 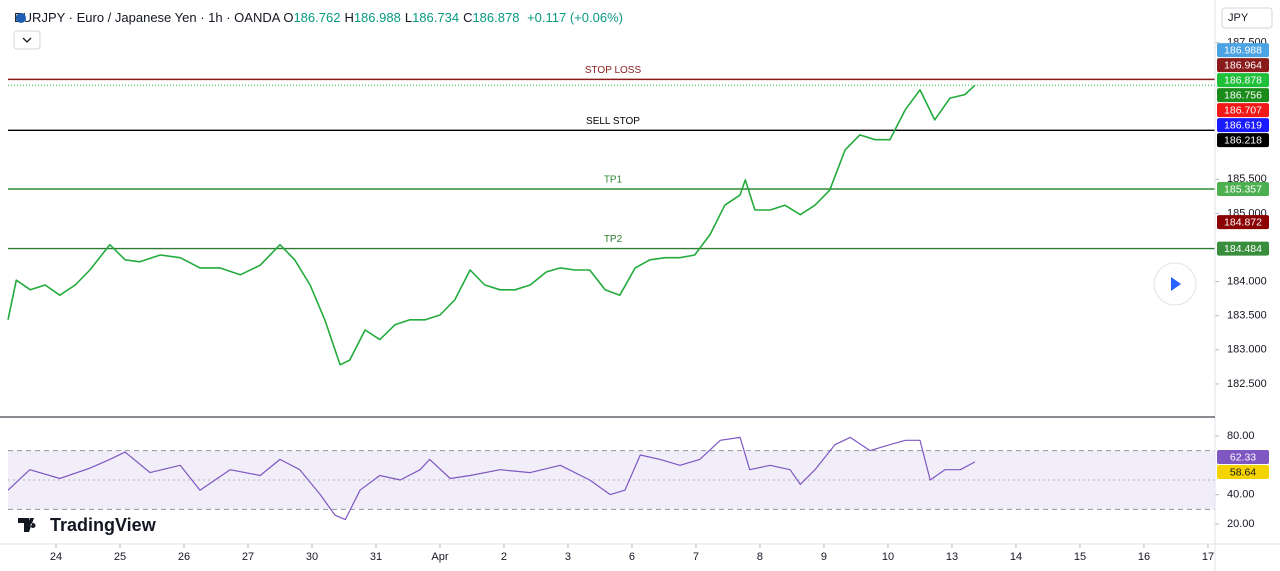 I want to click on price-badge-label: 186.707, so click(x=1243, y=110).